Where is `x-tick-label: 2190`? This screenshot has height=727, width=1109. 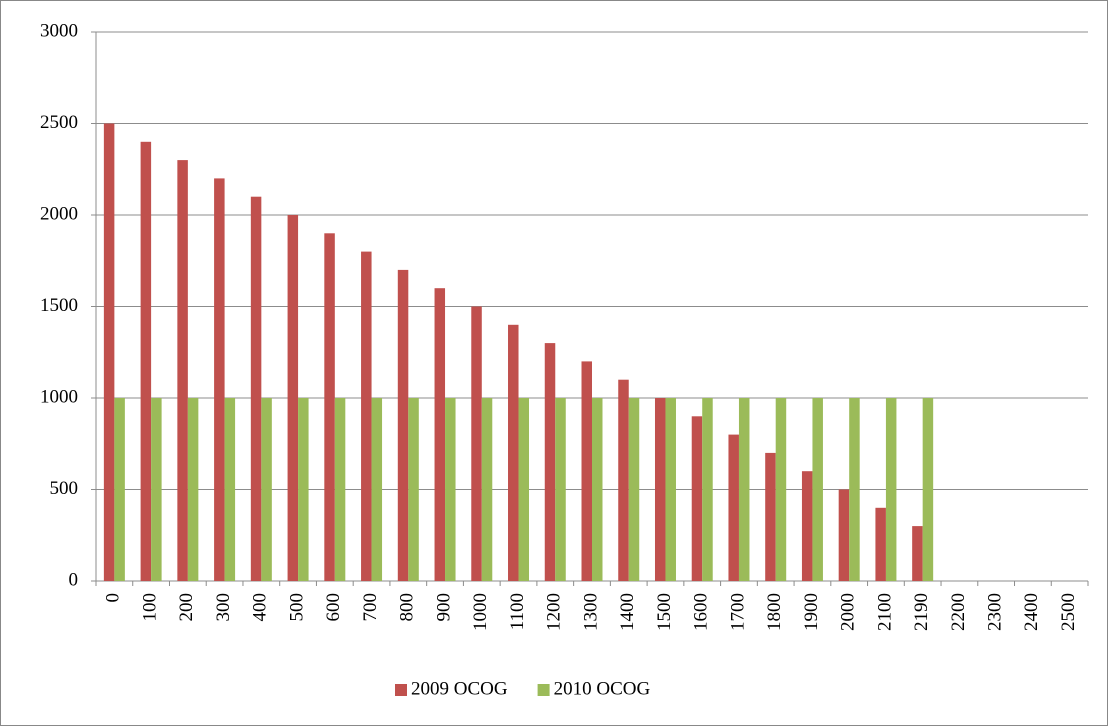
x-tick-label: 2190 is located at coordinates (921, 612).